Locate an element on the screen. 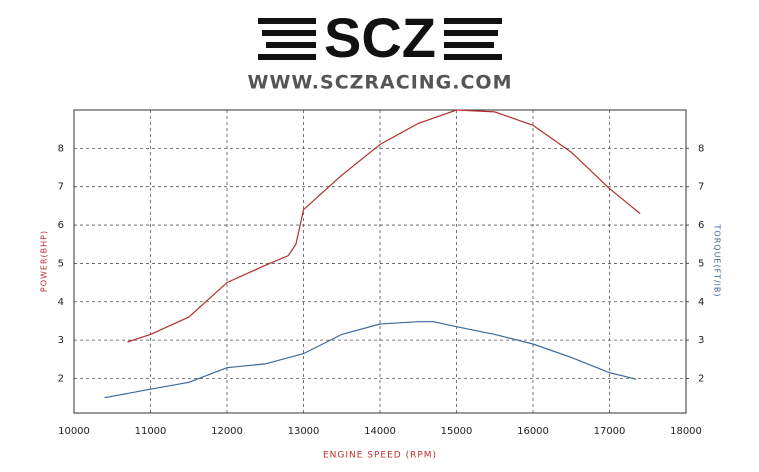 The height and width of the screenshot is (472, 759). series-line is located at coordinates (370, 360).